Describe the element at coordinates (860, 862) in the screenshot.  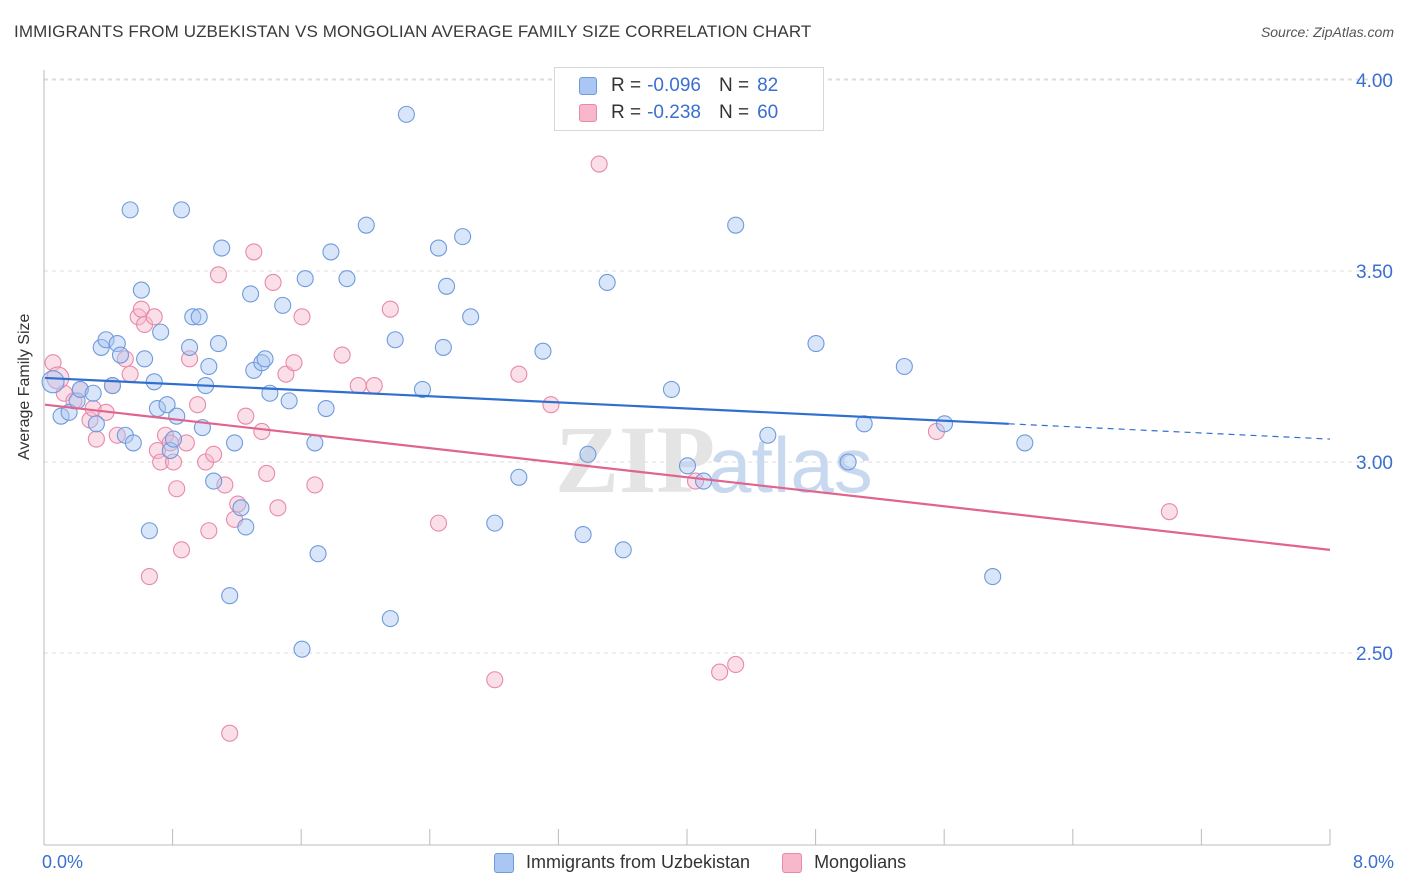
I see `legend-label-mongolians: Mongolians` at that location.